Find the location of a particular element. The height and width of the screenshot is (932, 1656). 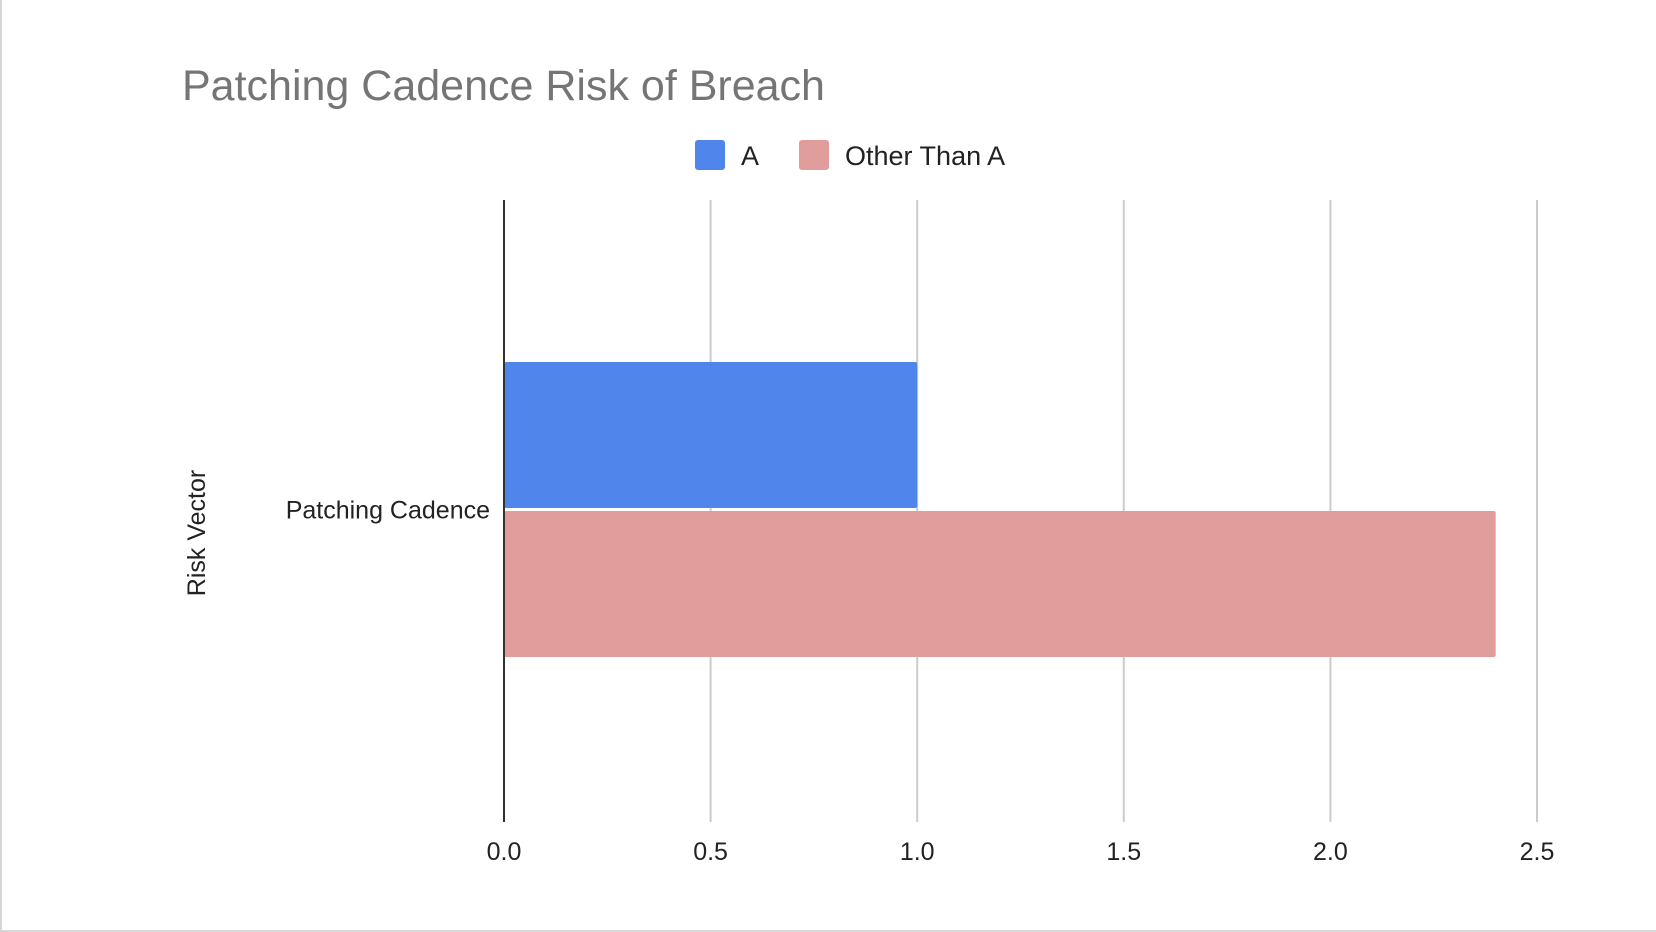

legend-swatch-a is located at coordinates (710, 155).